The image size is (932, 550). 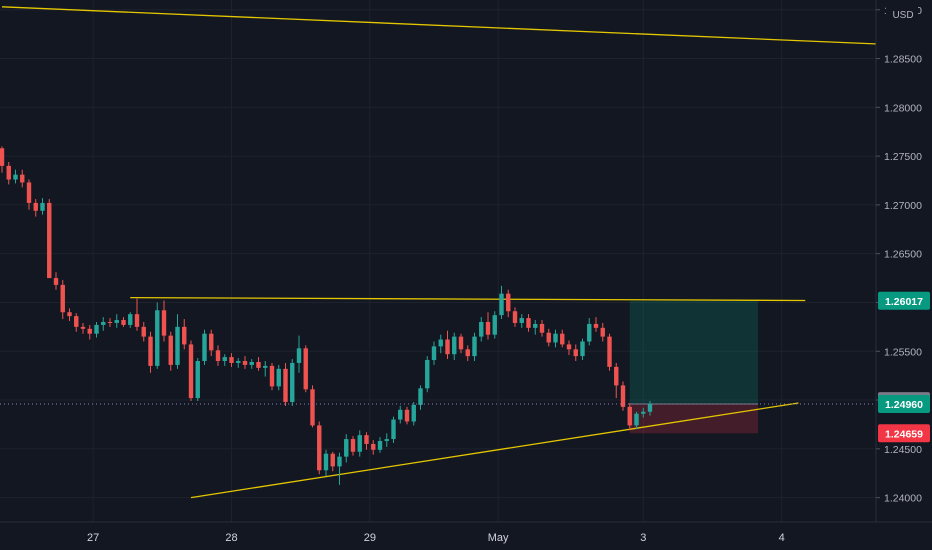 What do you see at coordinates (466, 536) in the screenshot?
I see `time-axis-panel` at bounding box center [466, 536].